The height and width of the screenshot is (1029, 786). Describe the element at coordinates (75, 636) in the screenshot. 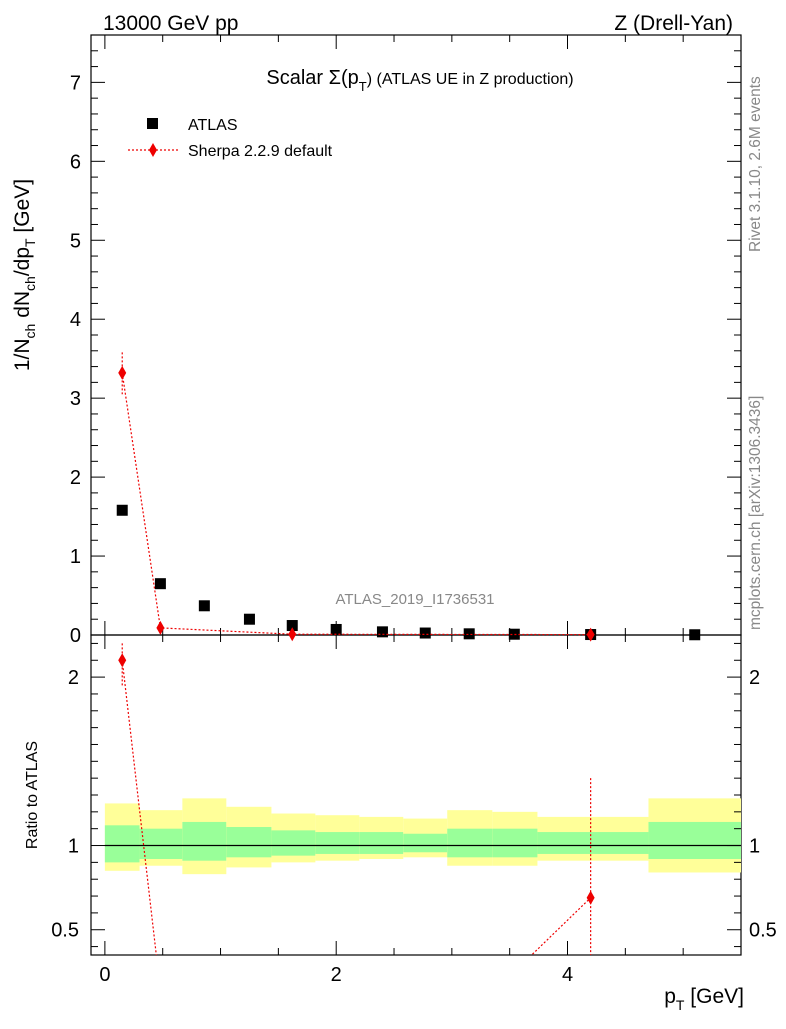

I see `main-ytick-label-0: 0` at that location.